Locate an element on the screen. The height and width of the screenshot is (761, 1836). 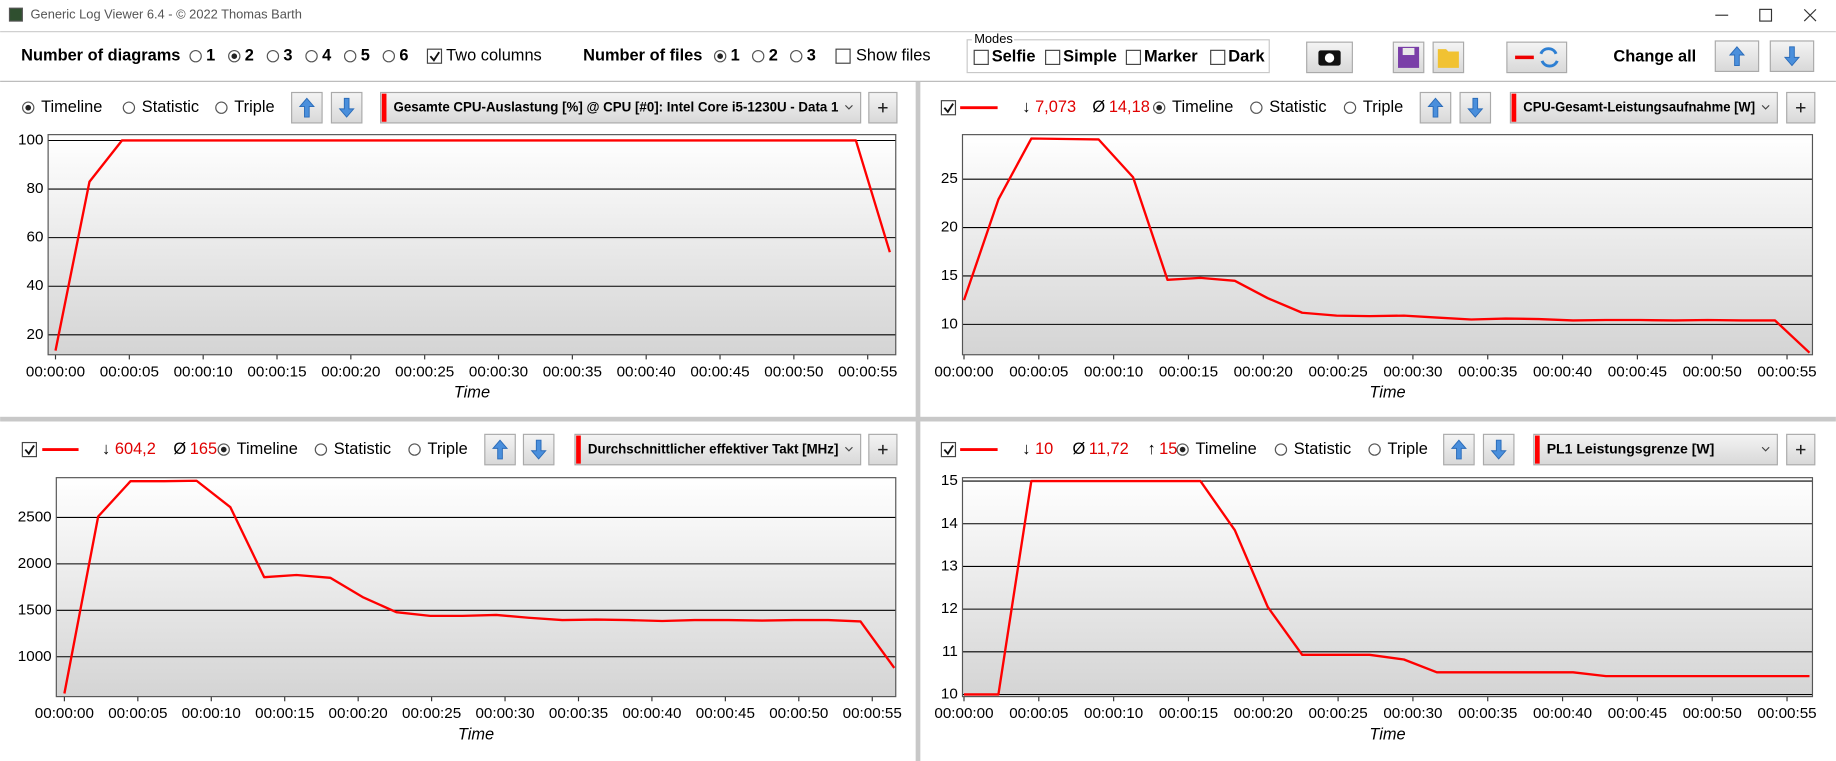
diagram-option: 1 is located at coordinates (210, 56).